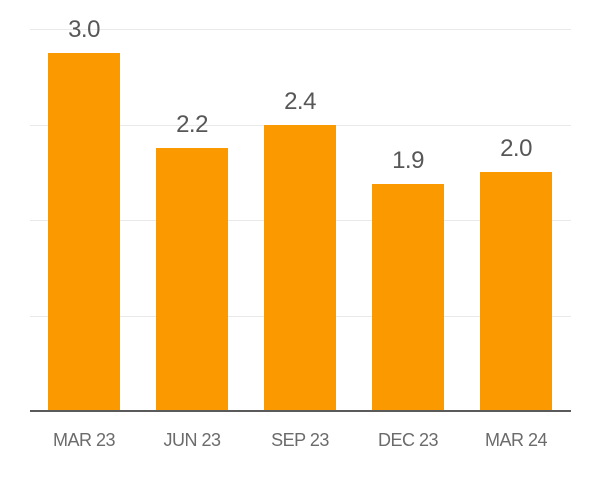 The image size is (600, 480). What do you see at coordinates (192, 124) in the screenshot?
I see `bar-value-label: 2.2` at bounding box center [192, 124].